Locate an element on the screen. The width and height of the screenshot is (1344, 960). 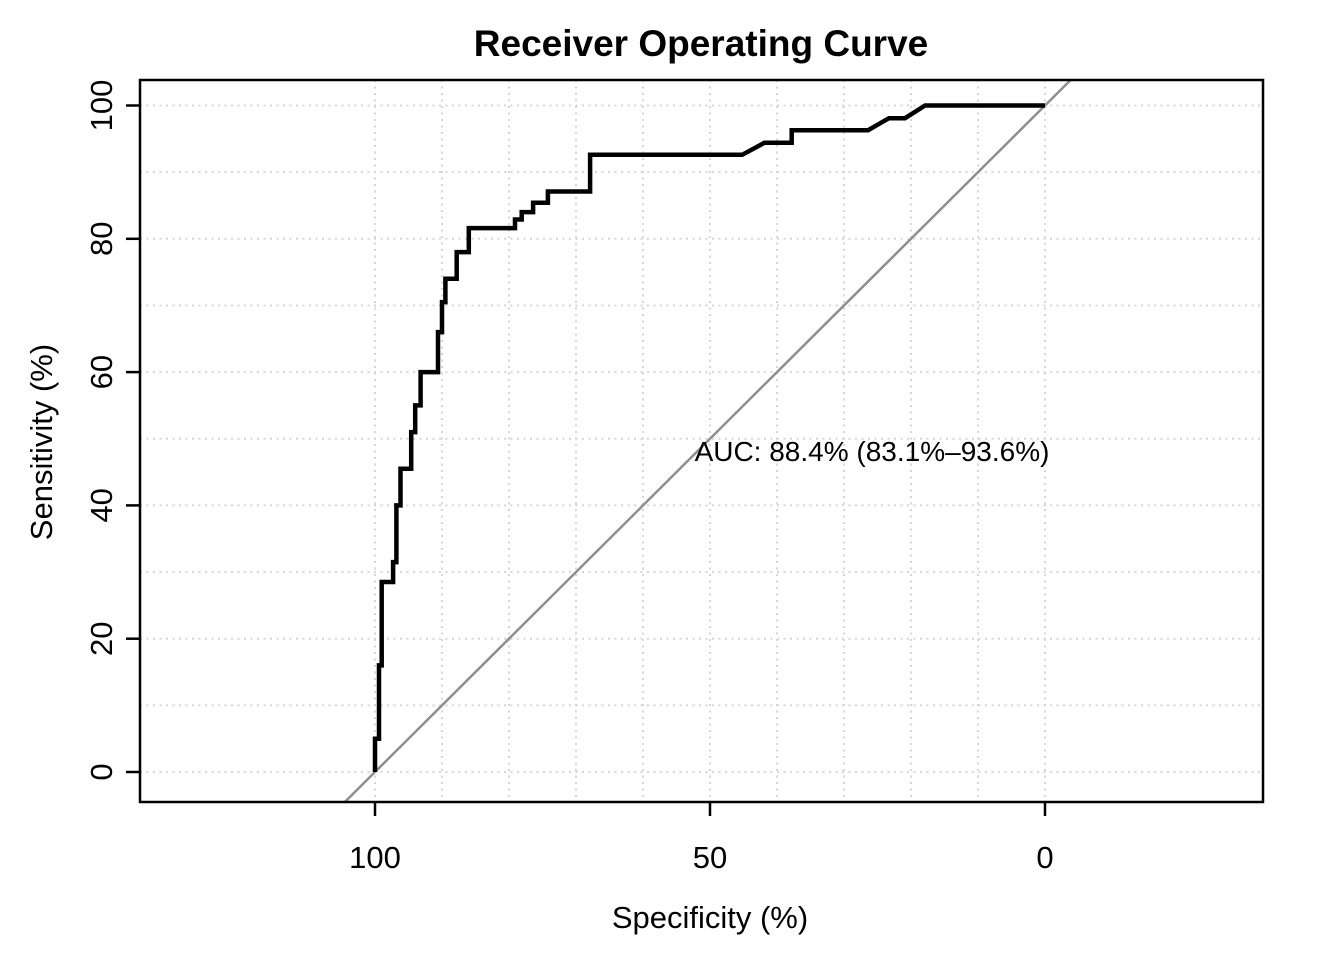
y-tick-label: 100 is located at coordinates (101, 106).